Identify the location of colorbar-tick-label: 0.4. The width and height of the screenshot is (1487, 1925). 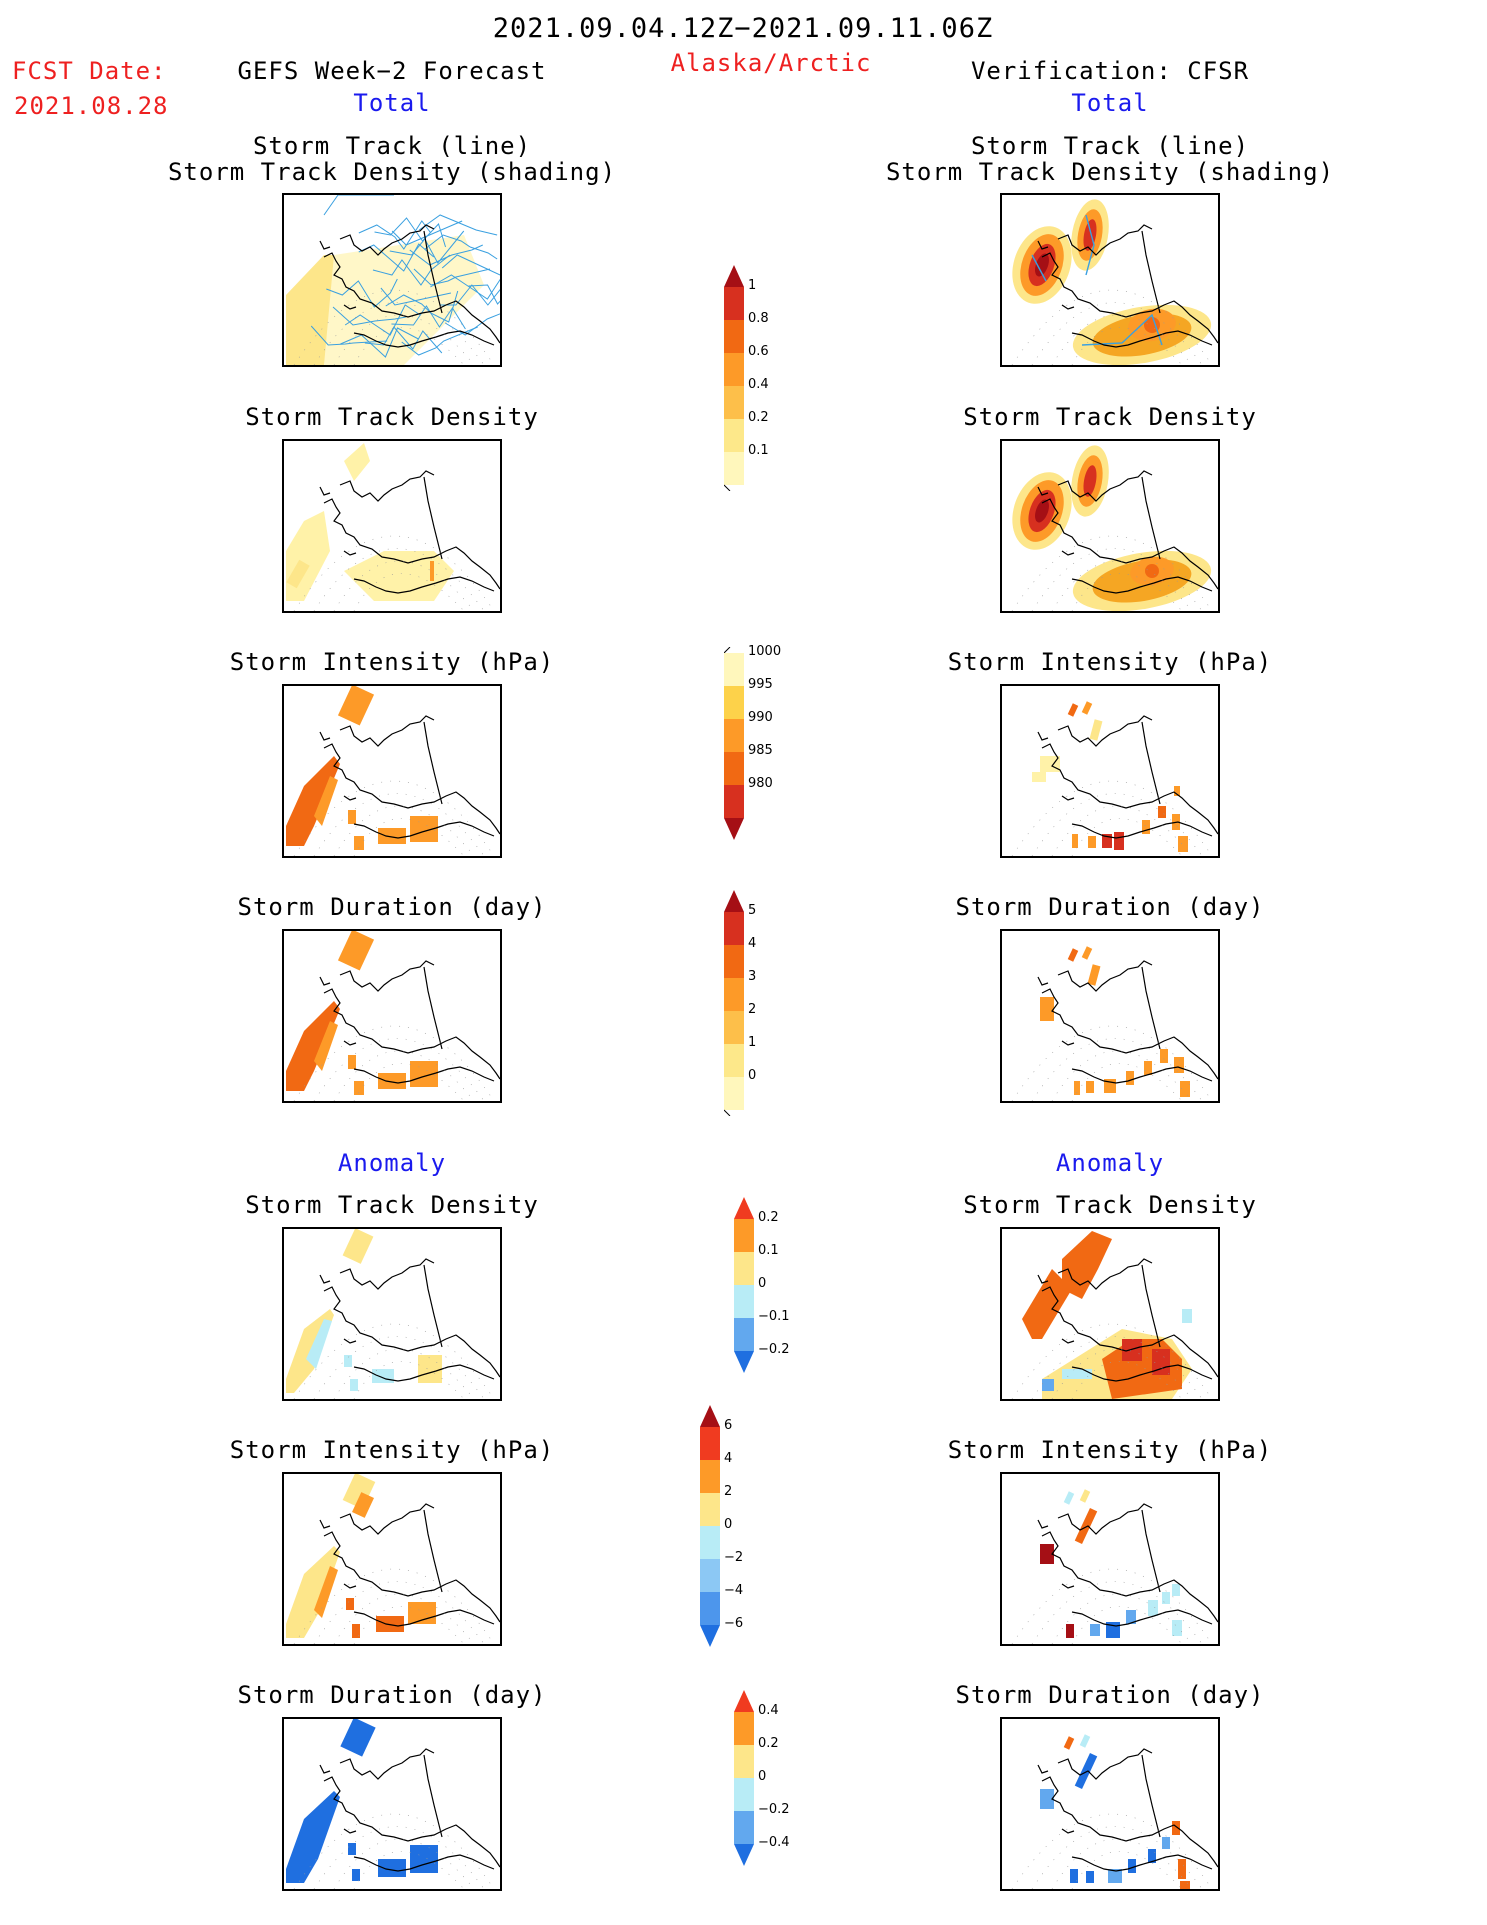
(758, 384).